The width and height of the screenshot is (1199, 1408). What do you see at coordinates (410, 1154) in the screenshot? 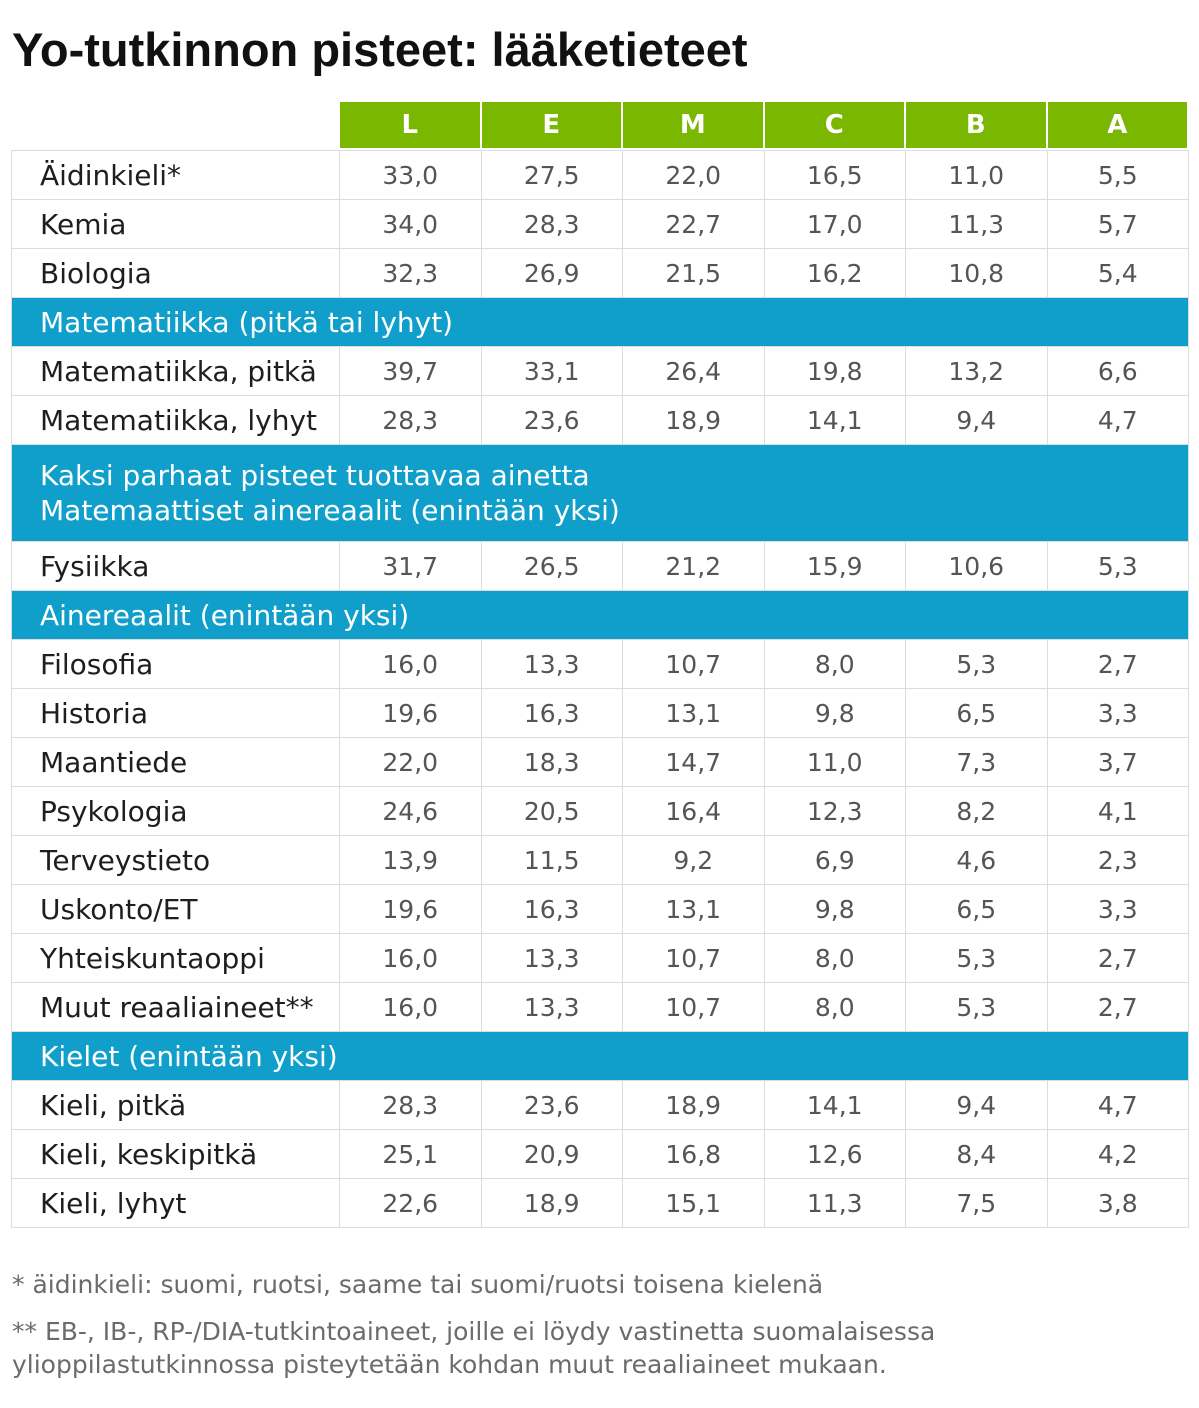
I see `score-cell-l: 25,1` at bounding box center [410, 1154].